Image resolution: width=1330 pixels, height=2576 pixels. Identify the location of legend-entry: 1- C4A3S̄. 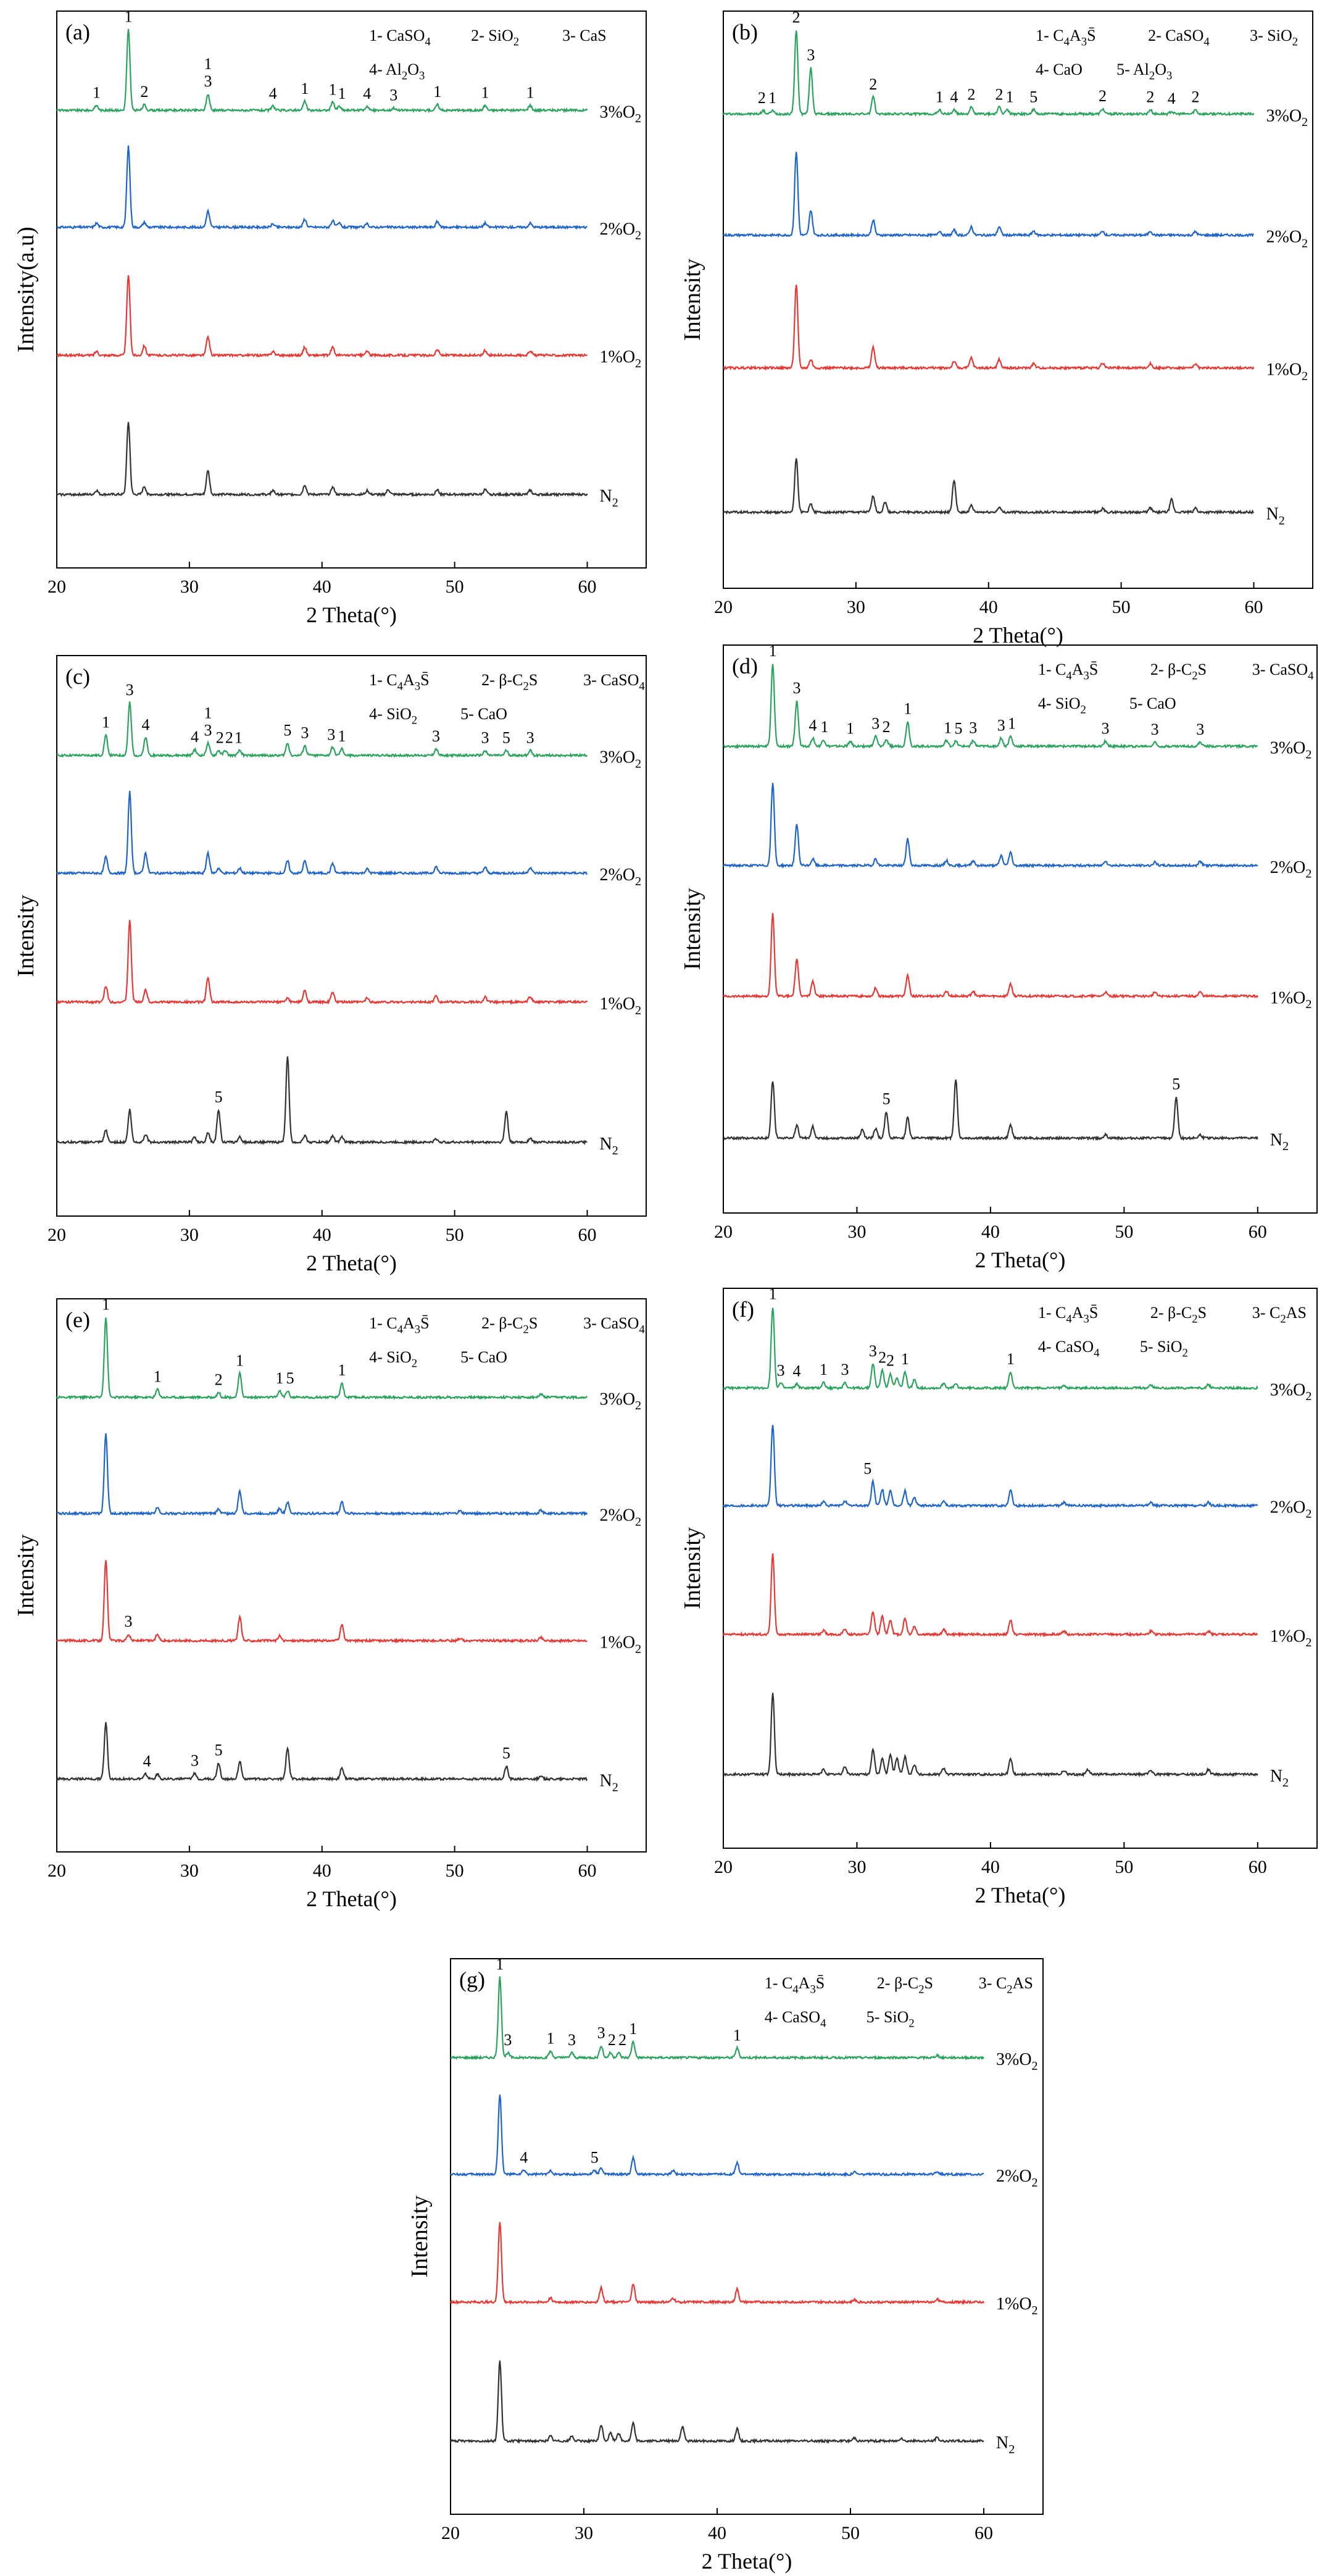
(399, 1325).